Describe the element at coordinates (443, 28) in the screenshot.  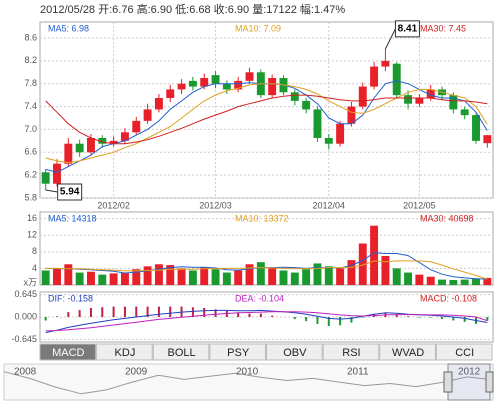
I see `legend-entry: MA30: 7.45` at that location.